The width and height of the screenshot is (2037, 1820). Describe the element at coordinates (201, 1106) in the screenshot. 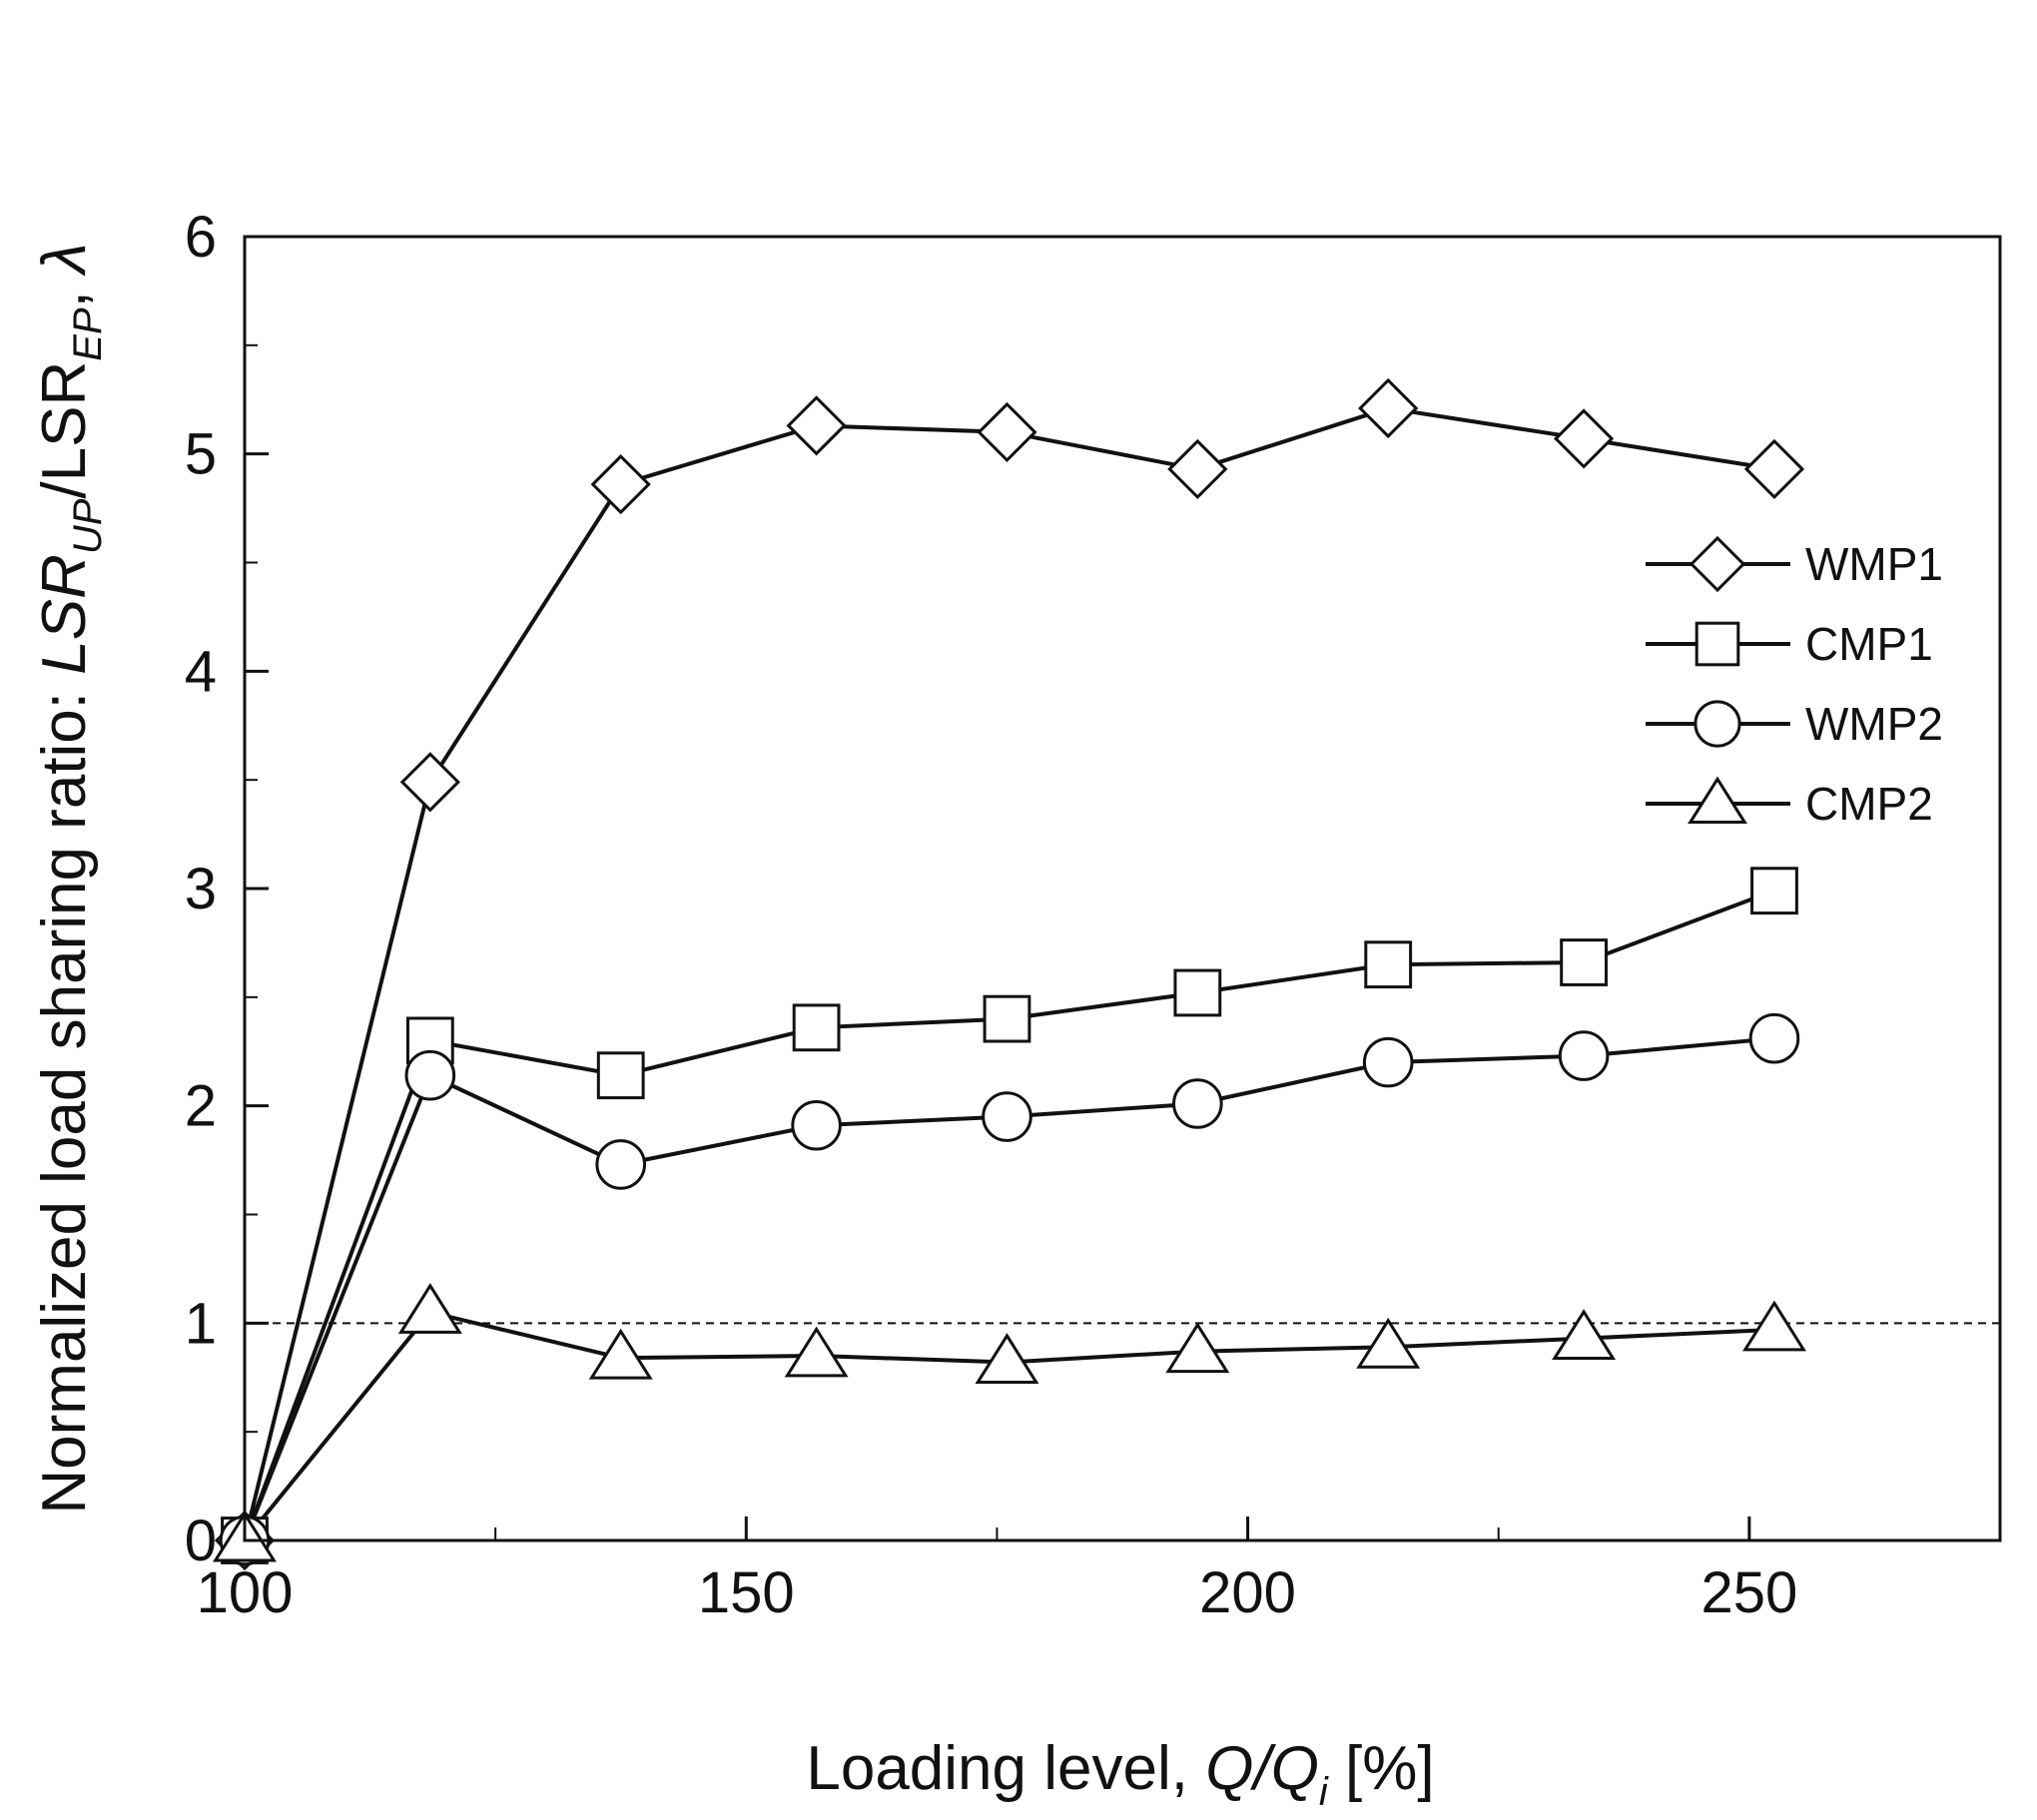

I see `y-tick-label: 2` at that location.